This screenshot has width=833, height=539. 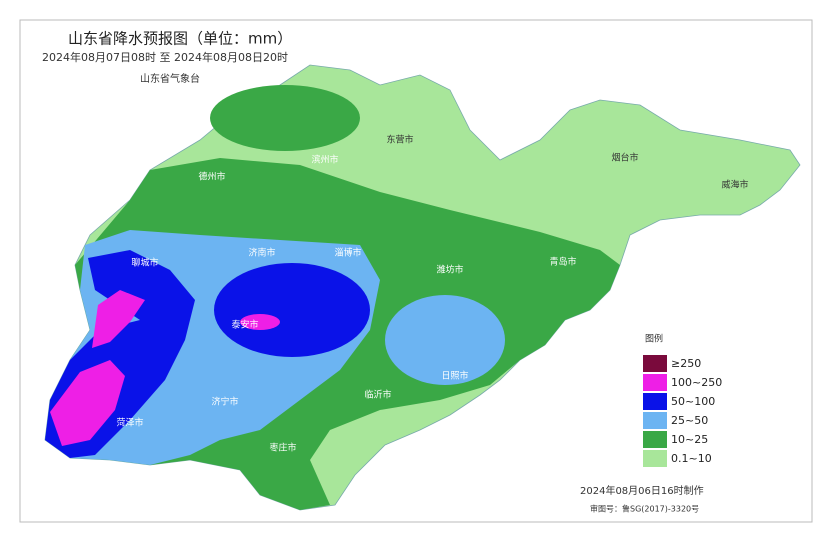 What do you see at coordinates (691, 458) in the screenshot?
I see `legend-label: 0.1~10` at bounding box center [691, 458].